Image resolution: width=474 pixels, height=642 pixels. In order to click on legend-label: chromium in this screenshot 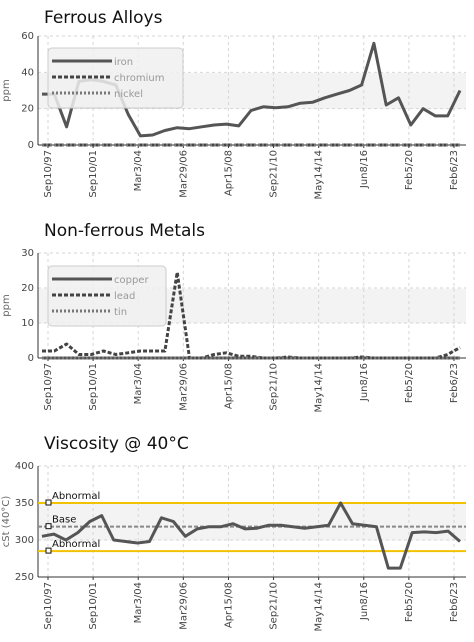, I will do `click(139, 78)`.